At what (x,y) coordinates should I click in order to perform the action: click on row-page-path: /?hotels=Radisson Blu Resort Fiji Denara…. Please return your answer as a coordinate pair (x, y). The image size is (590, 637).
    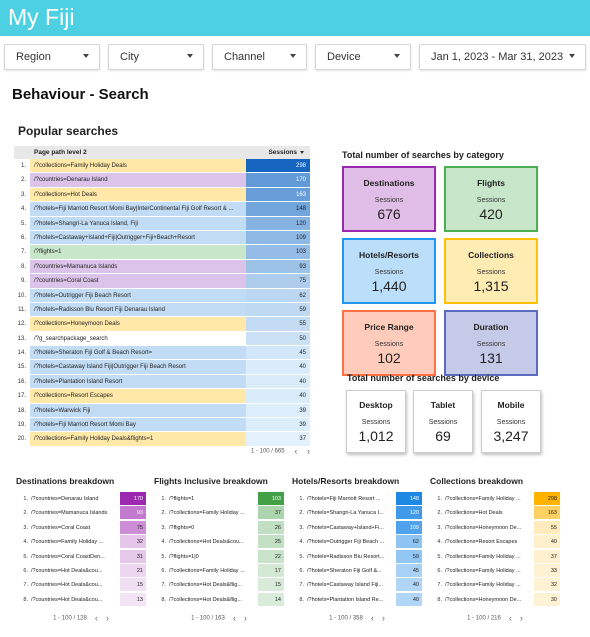
    Looking at the image, I should click on (138, 309).